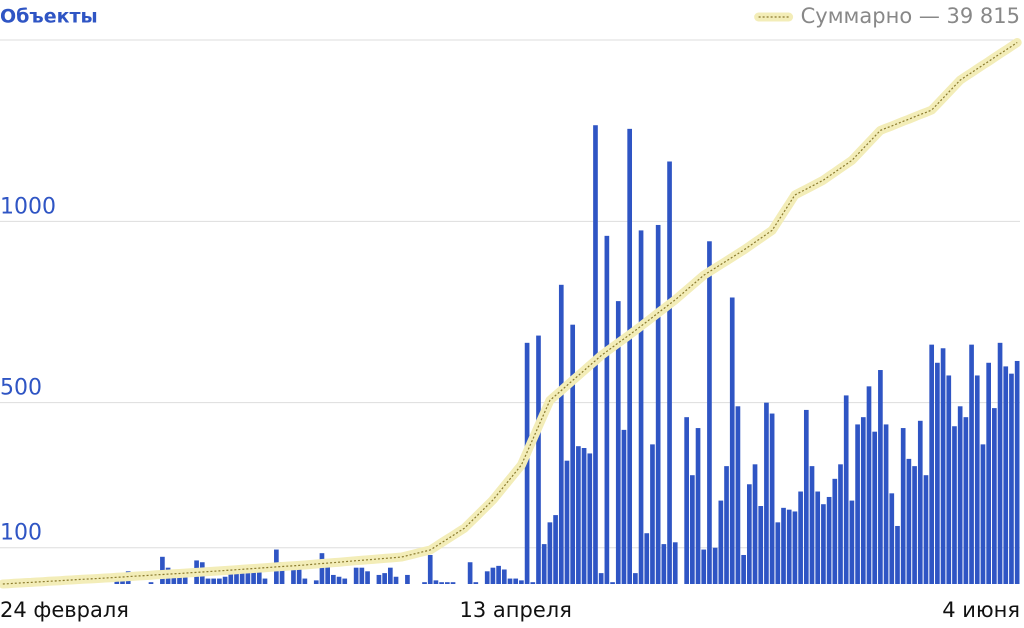  I want to click on y-tick-label: 1000, so click(28, 206).